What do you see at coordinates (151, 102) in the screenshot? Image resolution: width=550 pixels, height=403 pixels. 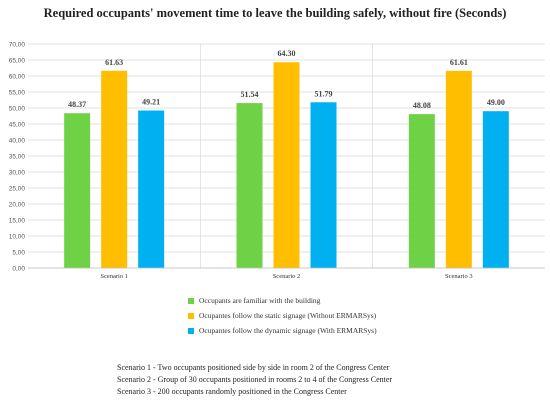 I see `data-label: 49.21` at bounding box center [151, 102].